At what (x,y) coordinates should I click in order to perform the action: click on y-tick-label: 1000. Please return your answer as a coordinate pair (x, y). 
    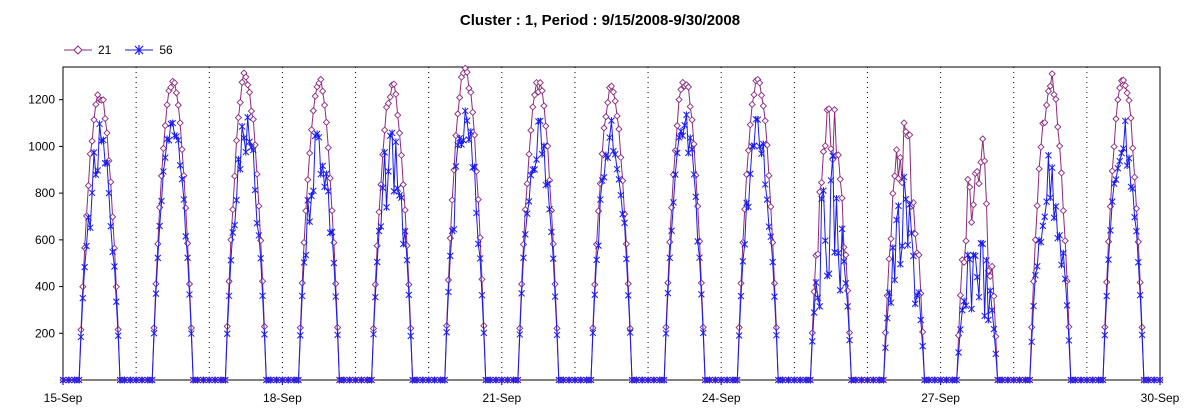
    Looking at the image, I should click on (41, 146).